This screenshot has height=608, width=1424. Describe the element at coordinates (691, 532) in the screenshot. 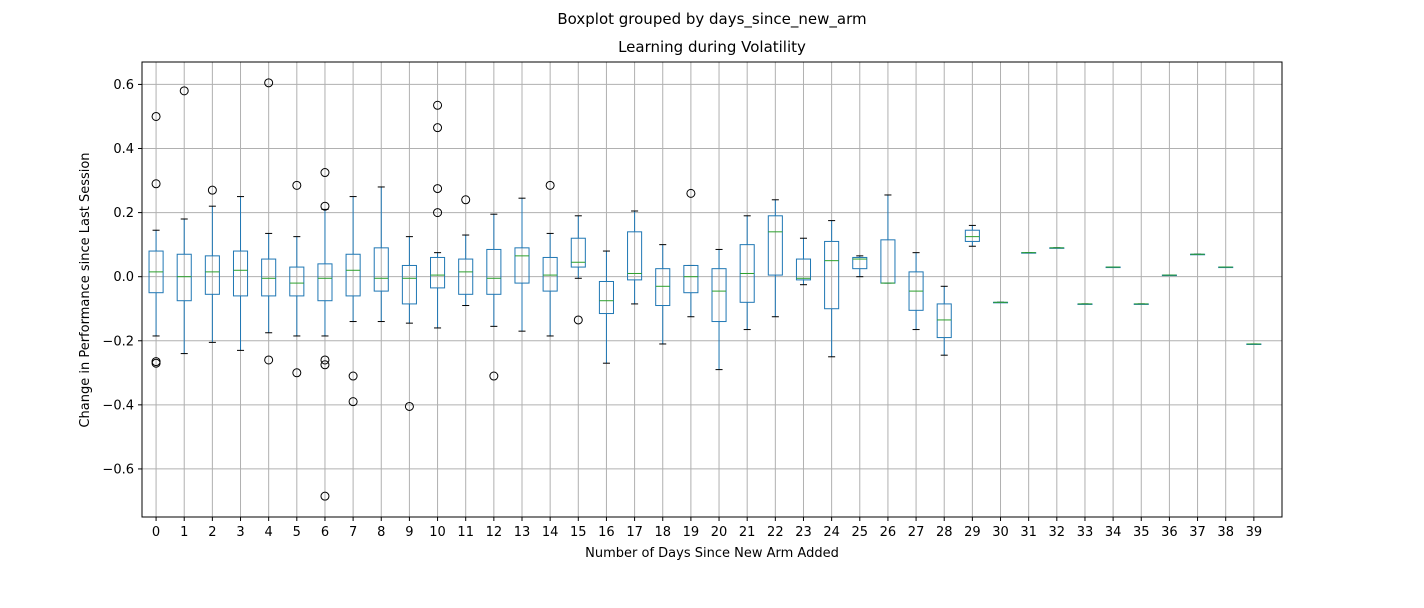

I see `x-tick-label: 19` at that location.